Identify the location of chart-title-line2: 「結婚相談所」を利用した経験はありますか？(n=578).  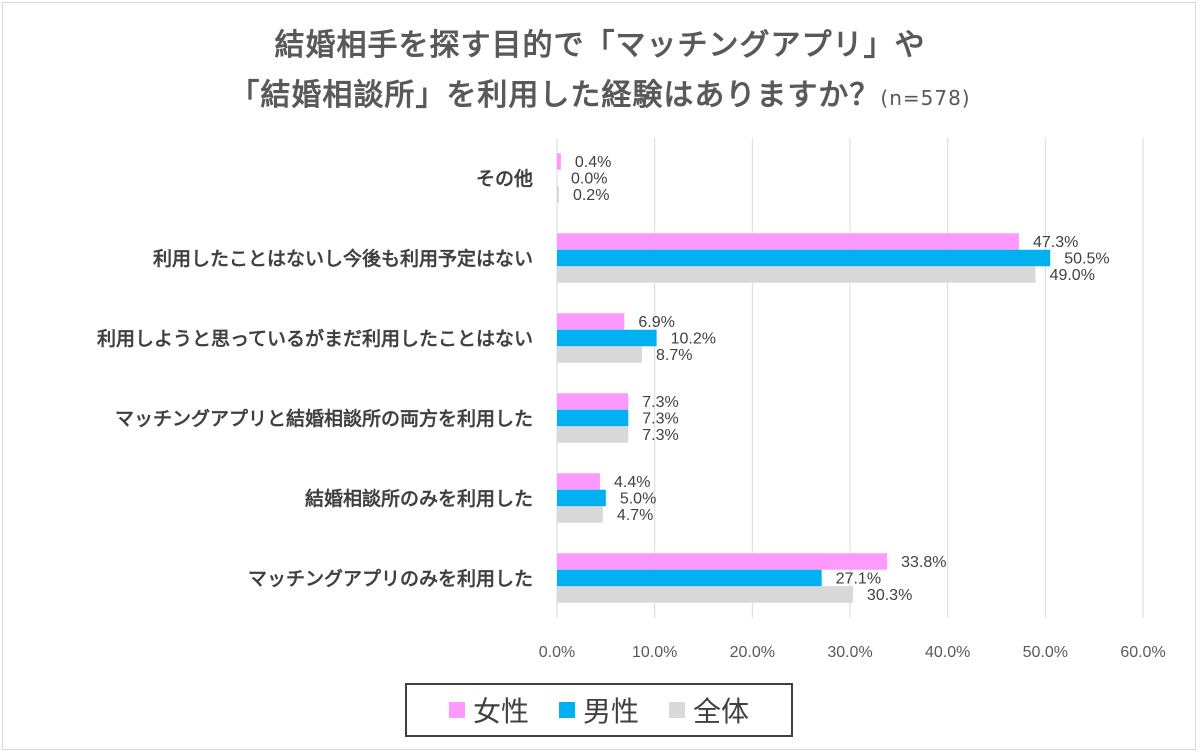
(600, 96).